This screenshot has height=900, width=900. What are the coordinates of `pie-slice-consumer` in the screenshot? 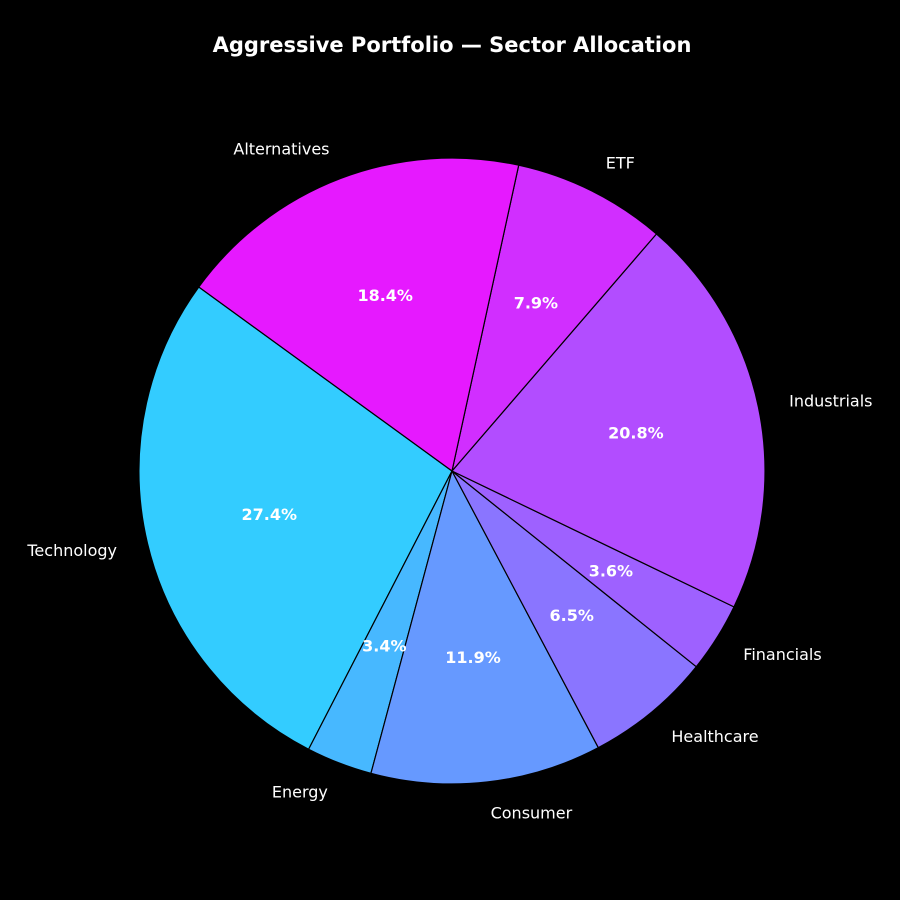 It's located at (485, 627).